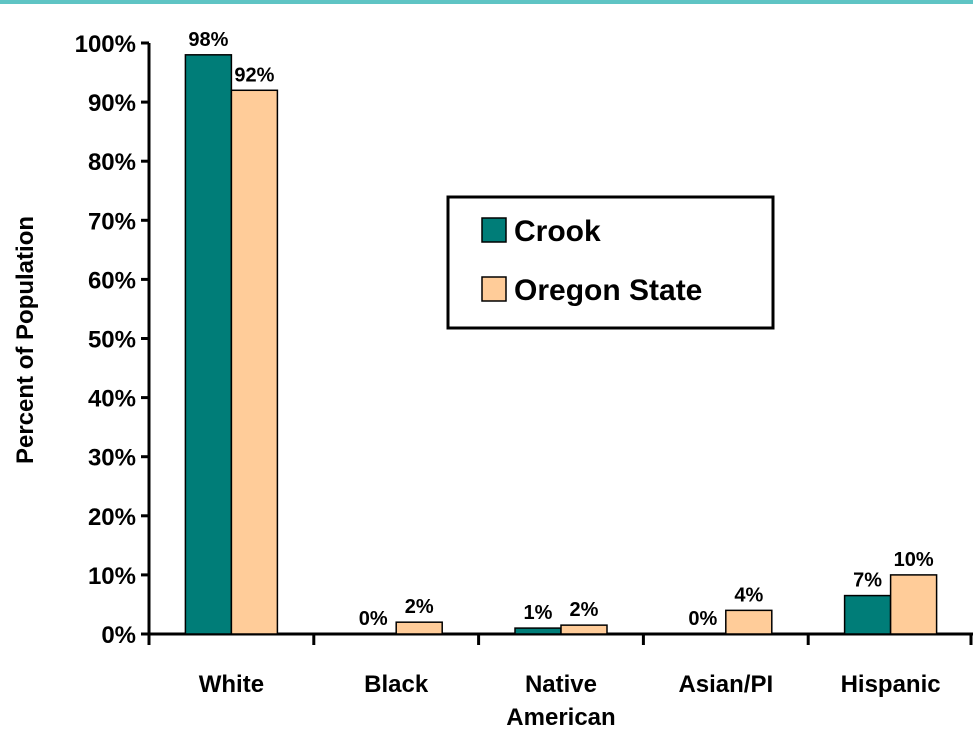 The width and height of the screenshot is (973, 736). I want to click on y-tick-label: 70%, so click(112, 221).